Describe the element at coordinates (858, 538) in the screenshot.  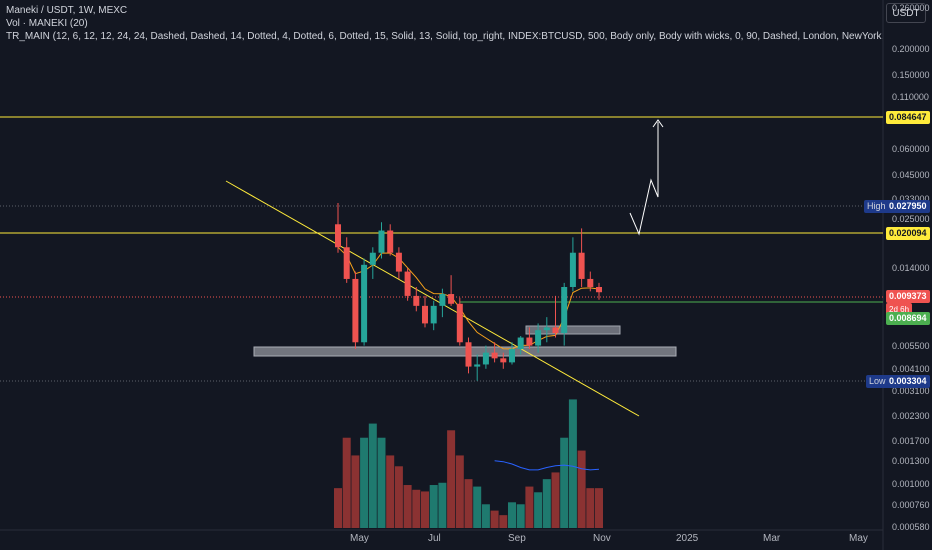
I see `time-label-may-2025: May` at that location.